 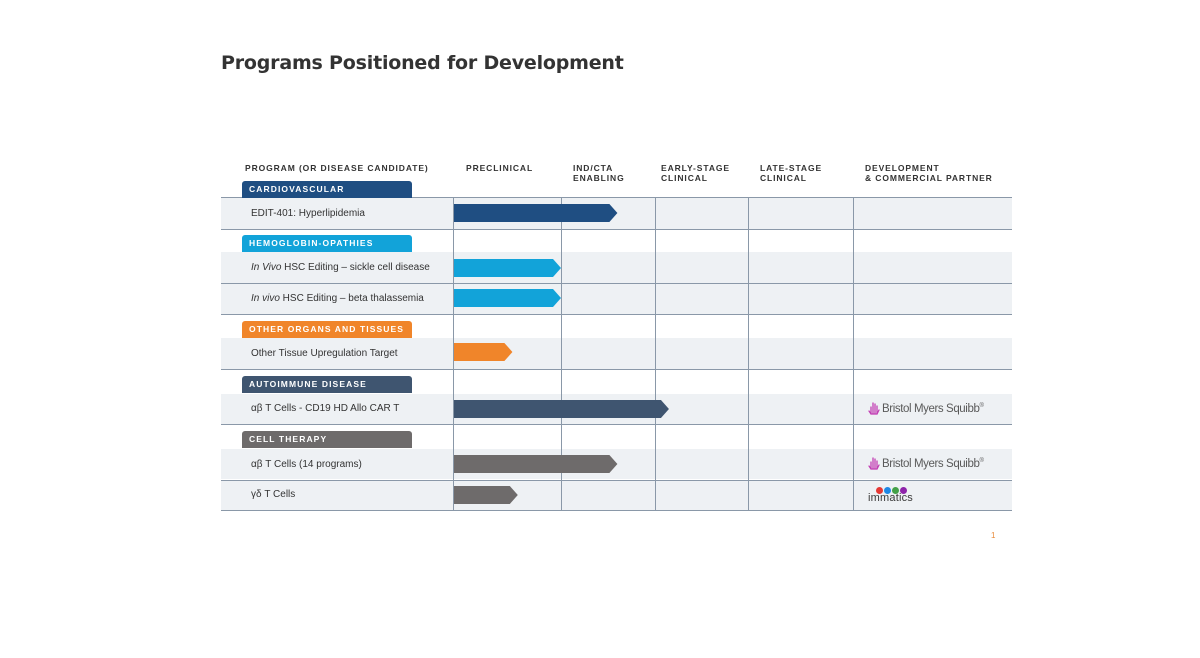 I want to click on category-autoimmune: AUTOIMMUNE DISEASE, so click(x=327, y=384).